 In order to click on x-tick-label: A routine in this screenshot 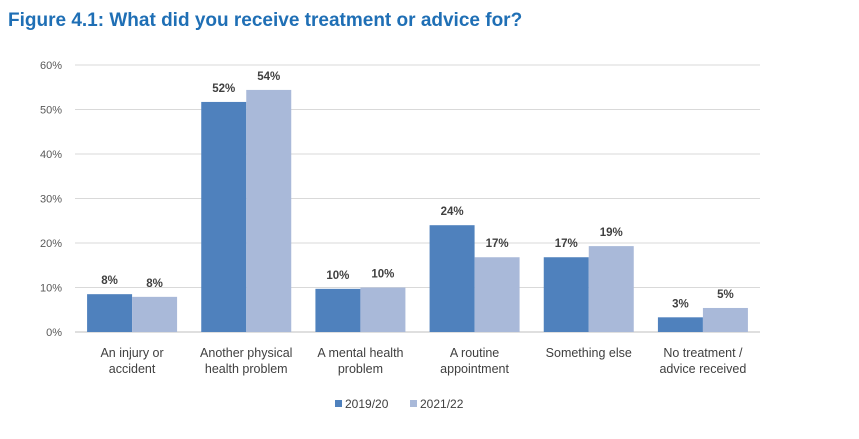, I will do `click(474, 353)`.